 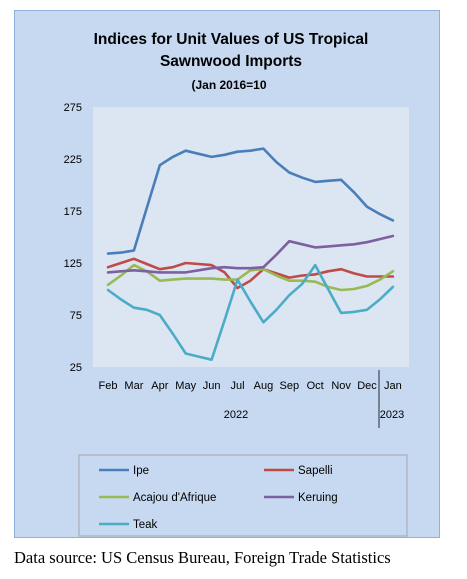 I want to click on year-label-2022: 2022, so click(x=236, y=415).